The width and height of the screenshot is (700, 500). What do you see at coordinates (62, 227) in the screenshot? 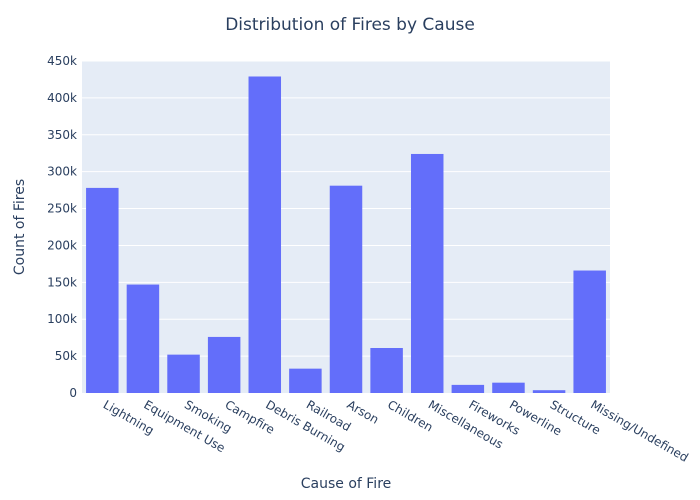
I see `y-tick-labels: 0 50k 100k 150k 200k 250k 300k 350k 400k 450k` at bounding box center [62, 227].